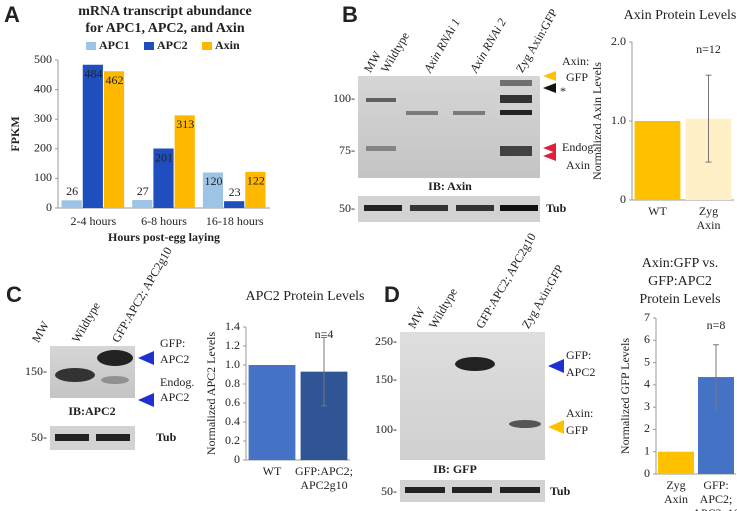  I want to click on chart-title: APC2 Protein Levels, so click(305, 296).